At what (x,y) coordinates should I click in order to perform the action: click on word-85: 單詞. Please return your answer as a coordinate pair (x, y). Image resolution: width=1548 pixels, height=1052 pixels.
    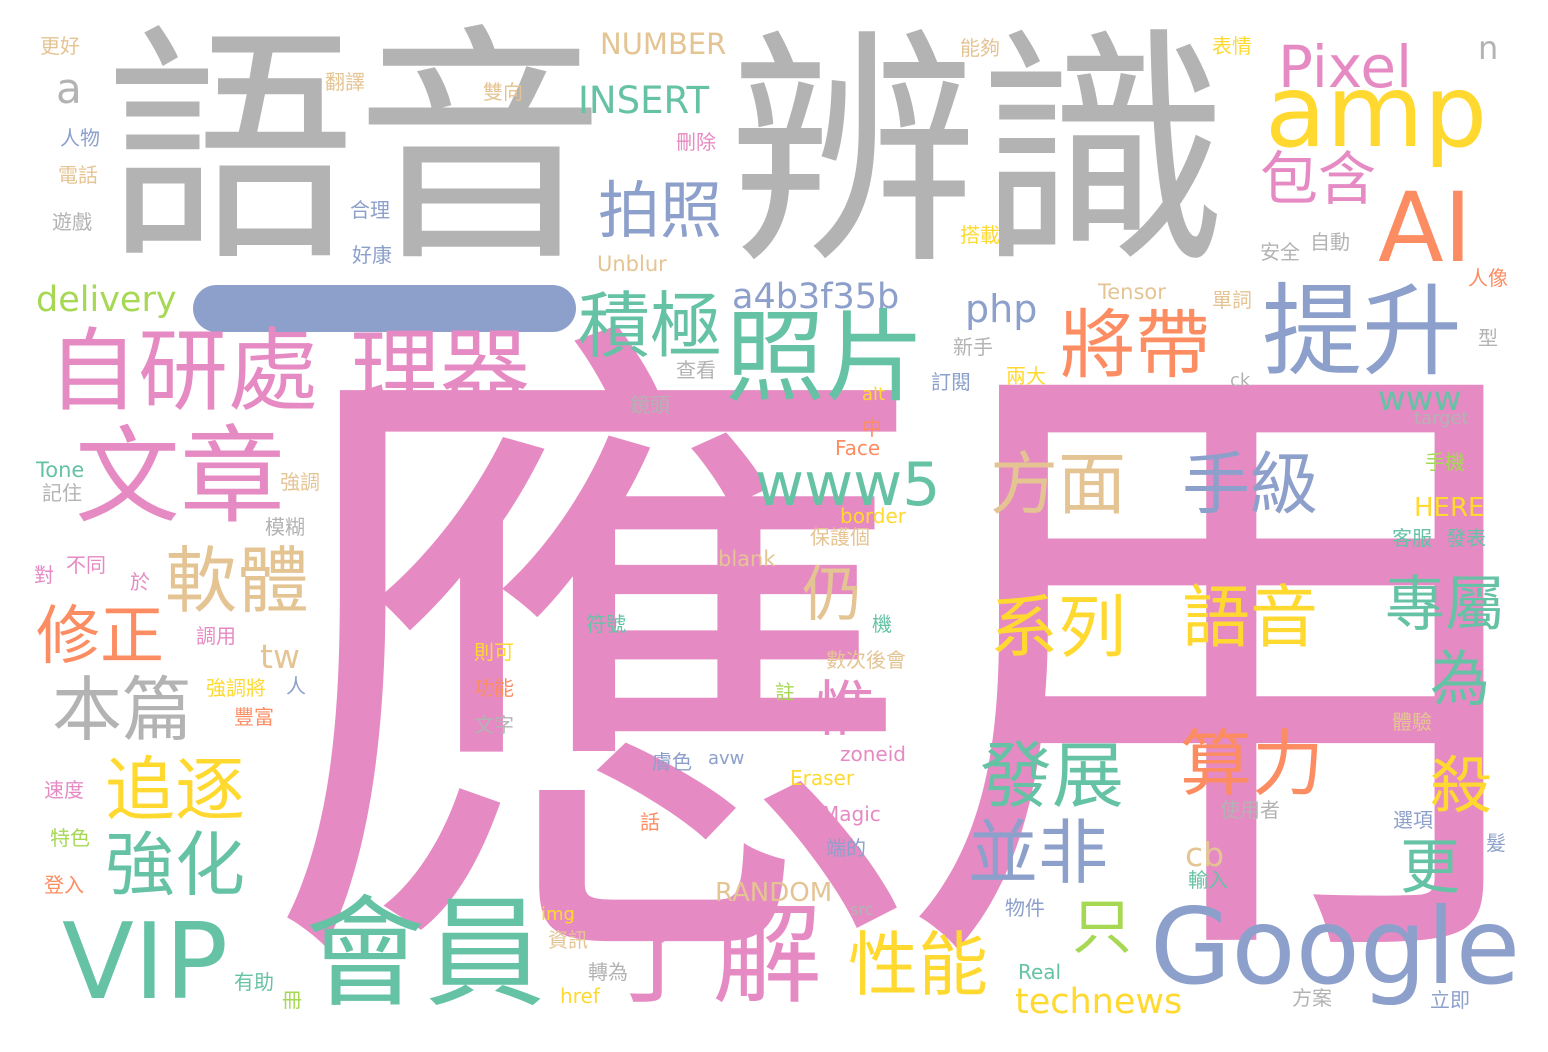
    Looking at the image, I should click on (1232, 300).